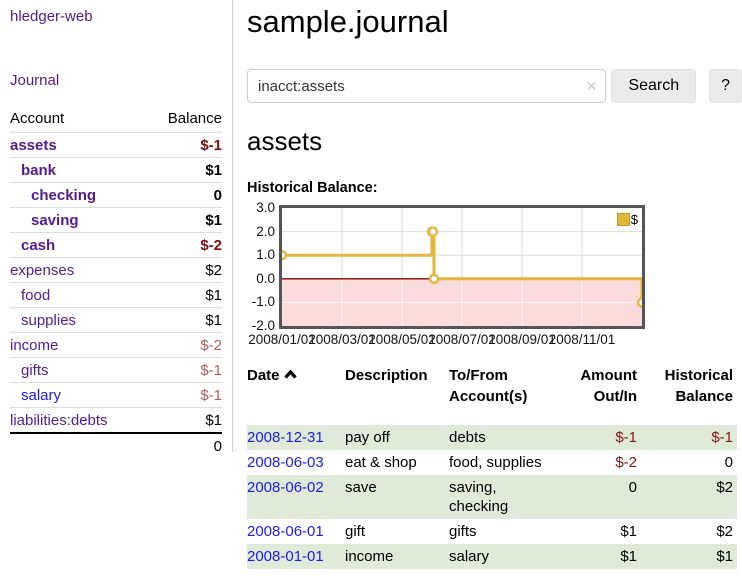  Describe the element at coordinates (64, 195) in the screenshot. I see `account-link-checking: checking` at that location.